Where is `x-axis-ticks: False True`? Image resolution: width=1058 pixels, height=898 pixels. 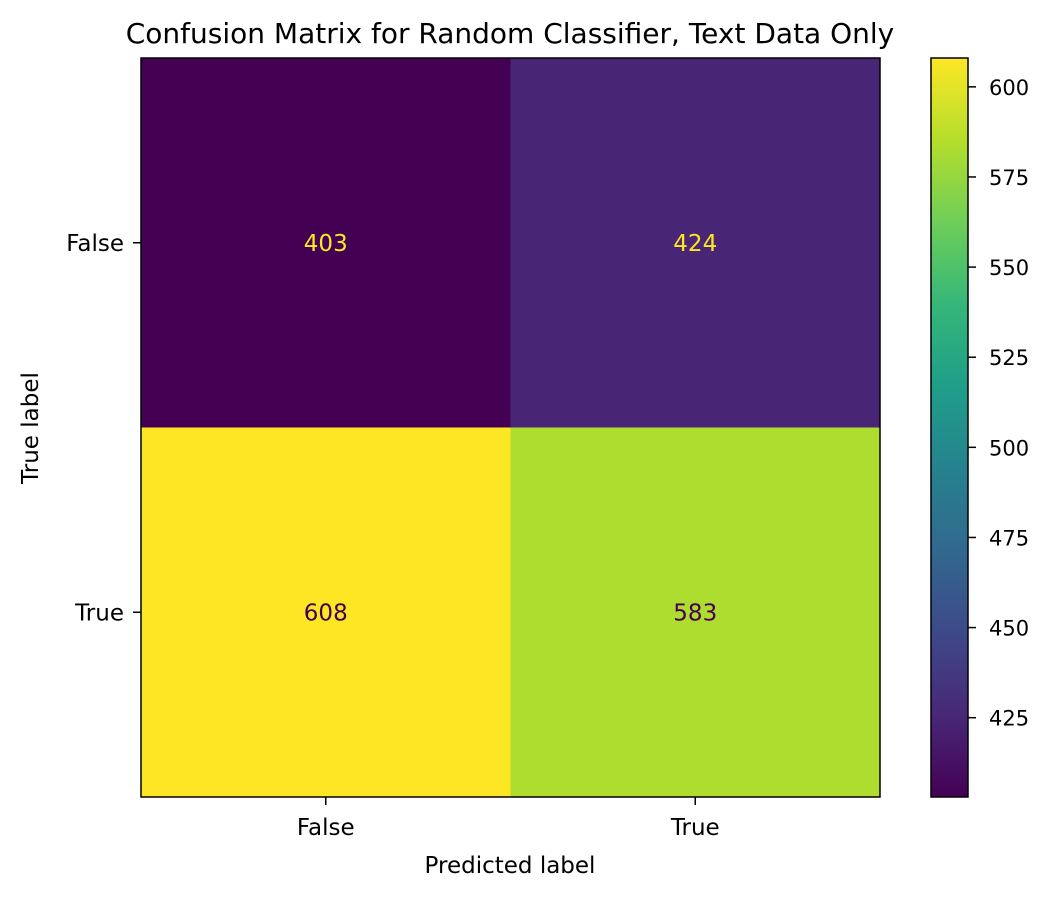
x-axis-ticks: False True is located at coordinates (508, 819).